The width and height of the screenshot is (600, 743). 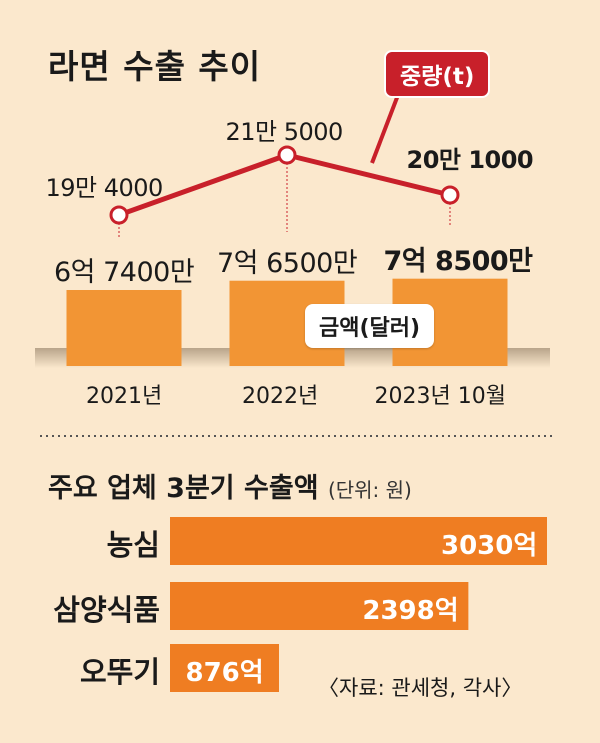 What do you see at coordinates (133, 545) in the screenshot?
I see `company-name-1: 농심` at bounding box center [133, 545].